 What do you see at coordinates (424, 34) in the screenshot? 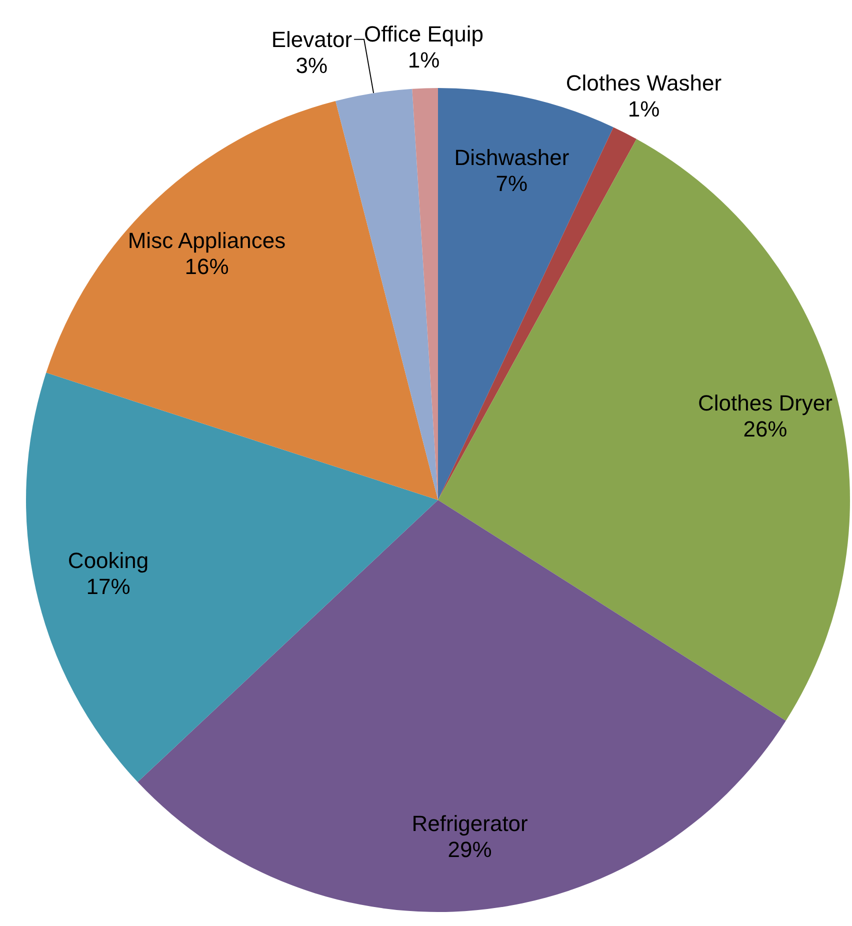
I see `slice-label: Office Equip` at bounding box center [424, 34].